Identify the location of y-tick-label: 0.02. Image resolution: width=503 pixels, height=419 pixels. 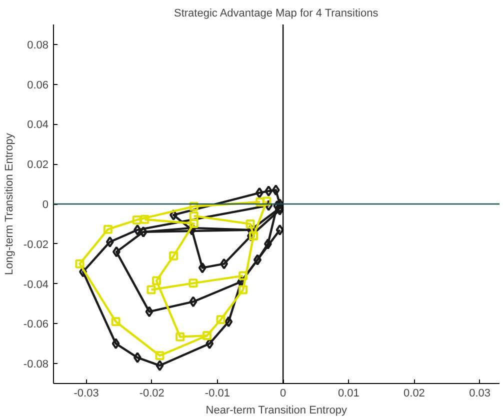
(38, 165).